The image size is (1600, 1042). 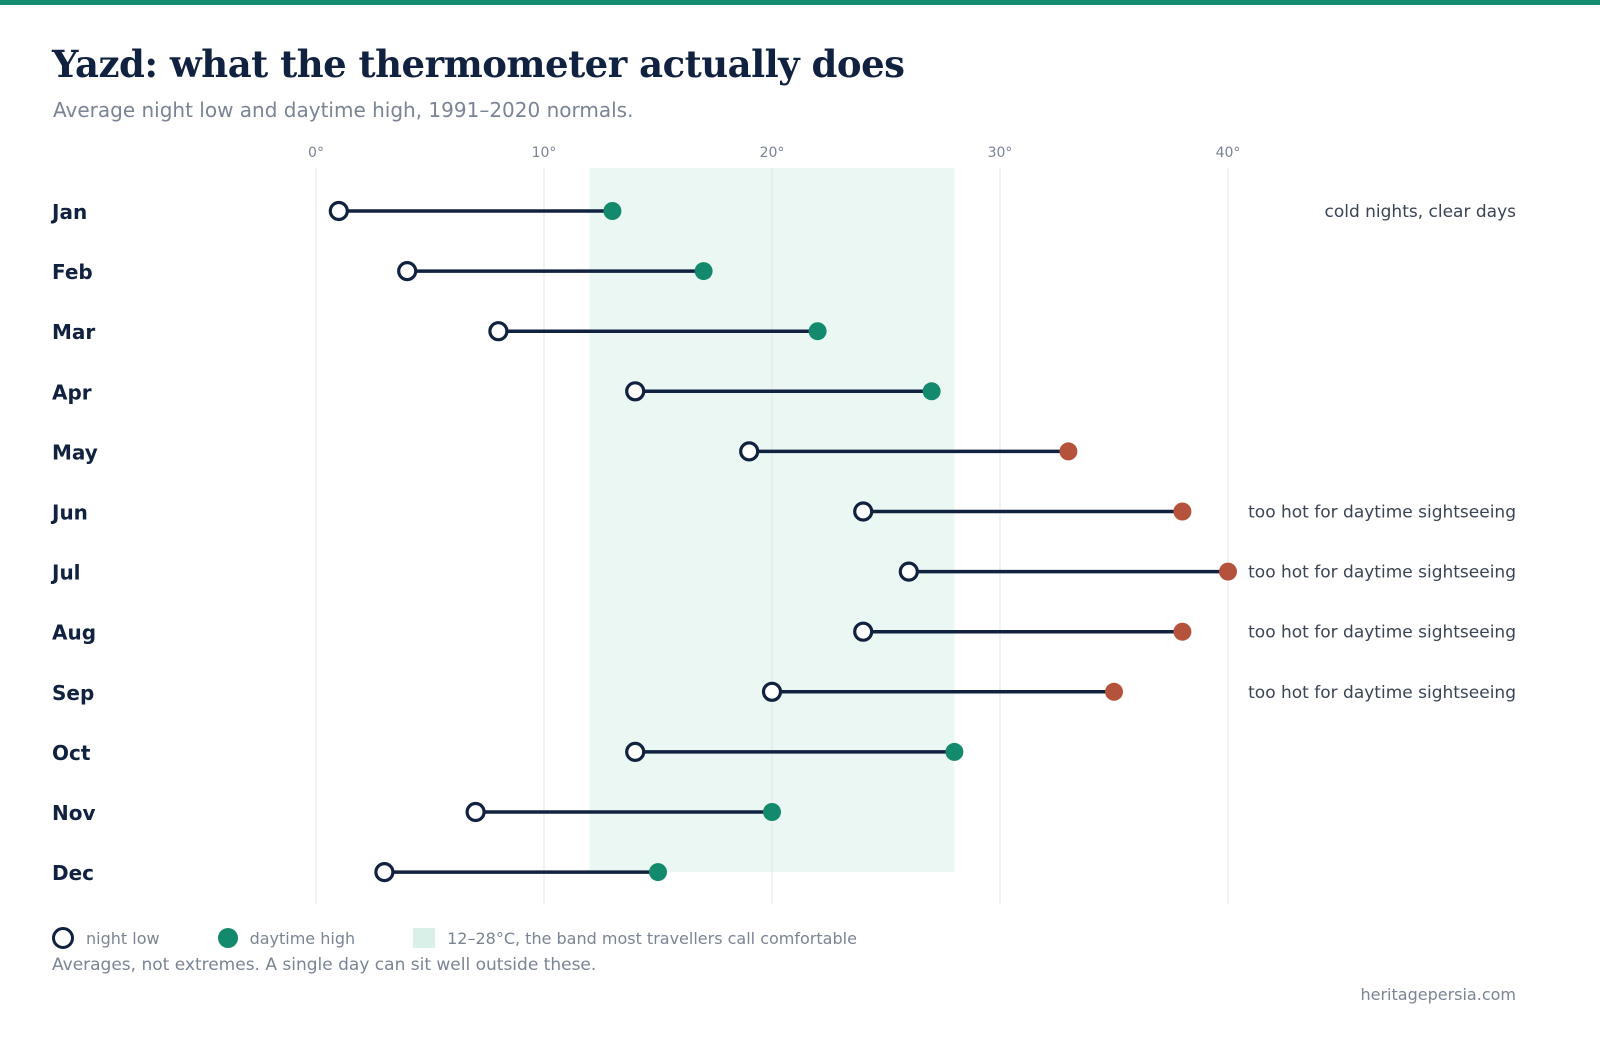 I want to click on low-point-jul, so click(x=908, y=571).